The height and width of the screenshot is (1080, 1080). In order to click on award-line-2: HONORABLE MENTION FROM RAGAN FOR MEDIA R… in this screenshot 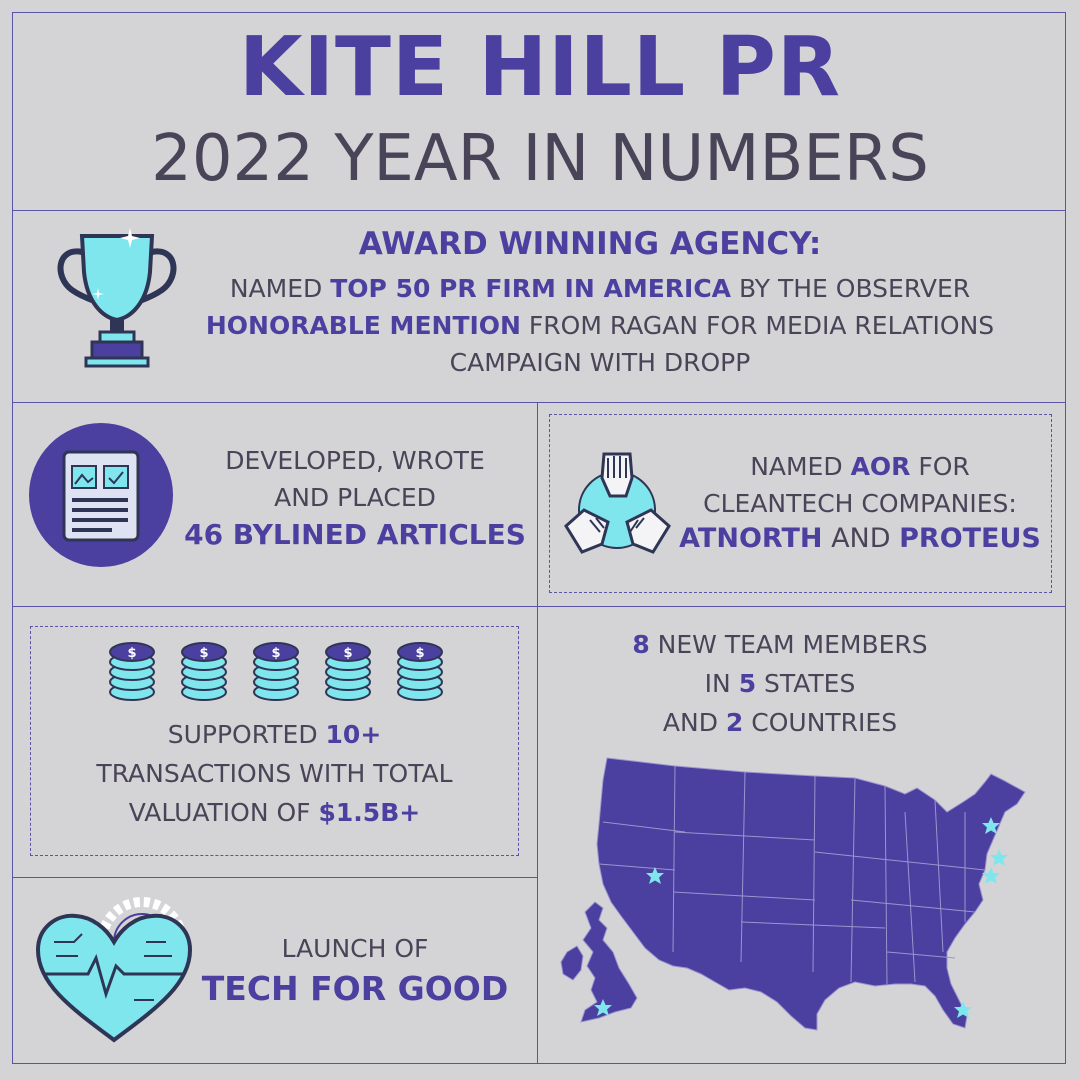, I will do `click(600, 325)`.